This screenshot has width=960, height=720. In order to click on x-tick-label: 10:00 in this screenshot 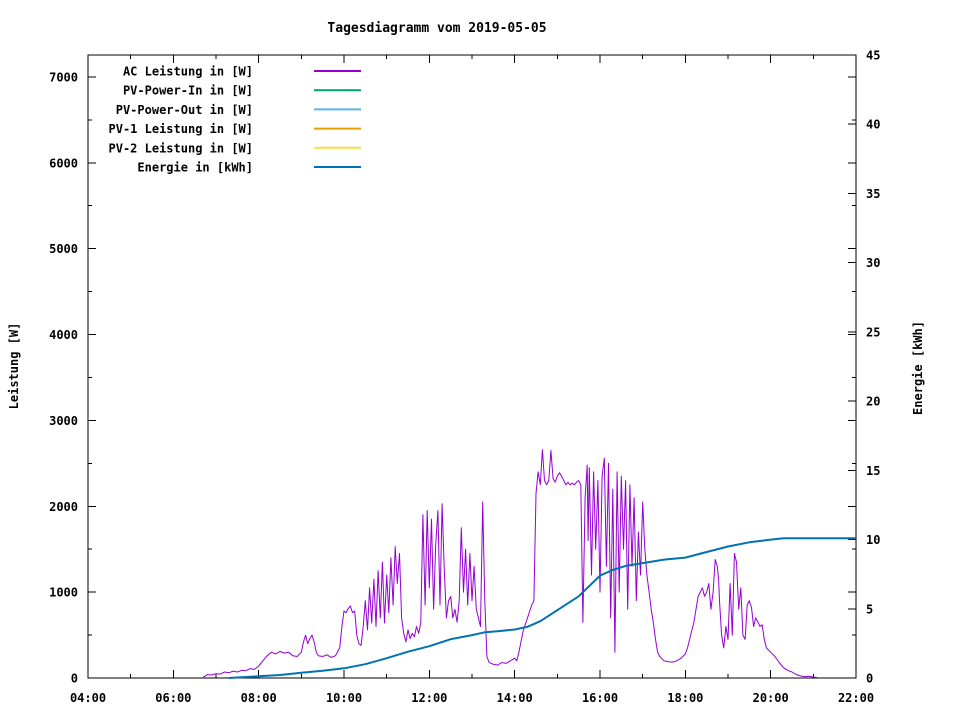, I will do `click(344, 698)`.